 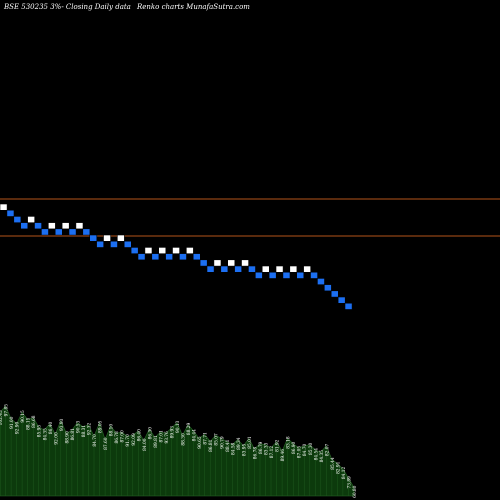 I want to click on volume-label: 86.30, so click(x=150, y=433).